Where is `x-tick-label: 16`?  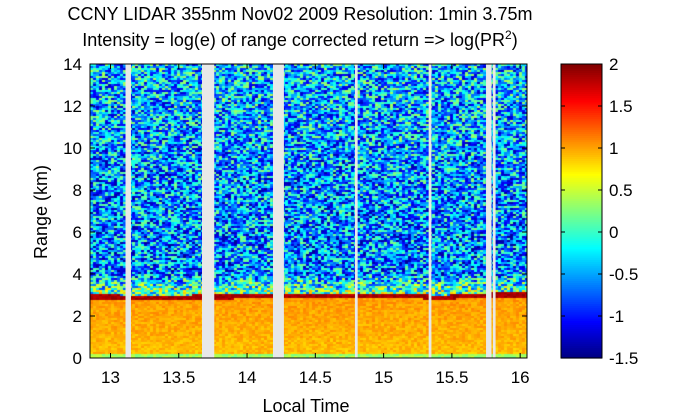 x-tick-label: 16 is located at coordinates (520, 377).